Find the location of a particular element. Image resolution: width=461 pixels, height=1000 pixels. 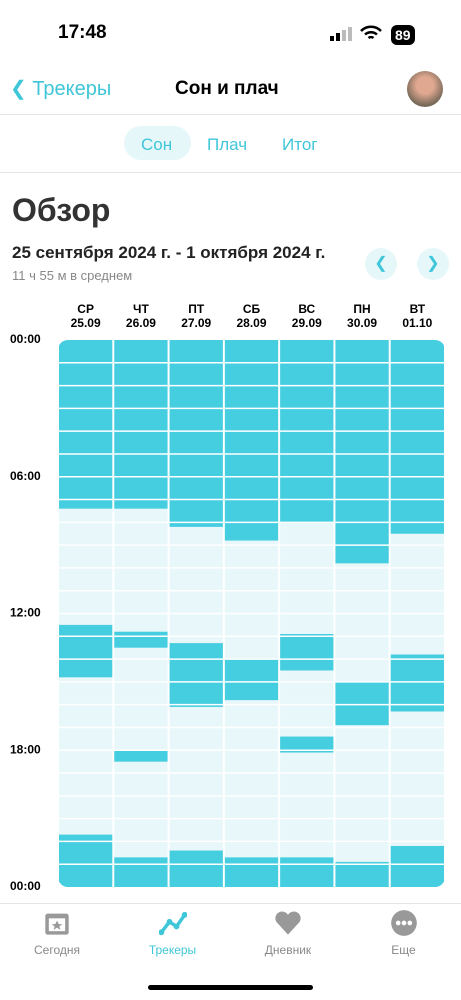

tab-bar-label: Еще is located at coordinates (403, 950).